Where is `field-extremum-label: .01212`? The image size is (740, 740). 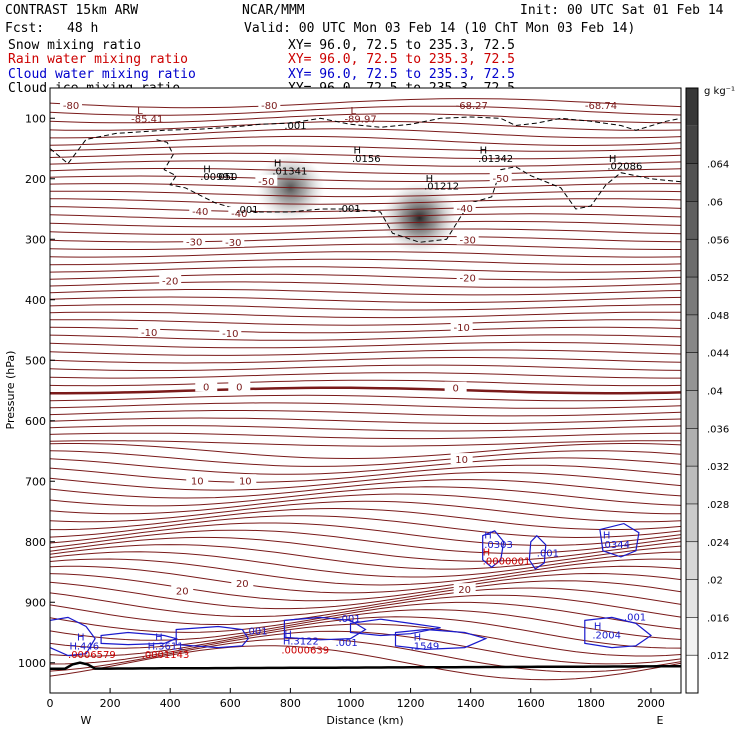 field-extremum-label: .01212 is located at coordinates (441, 187).